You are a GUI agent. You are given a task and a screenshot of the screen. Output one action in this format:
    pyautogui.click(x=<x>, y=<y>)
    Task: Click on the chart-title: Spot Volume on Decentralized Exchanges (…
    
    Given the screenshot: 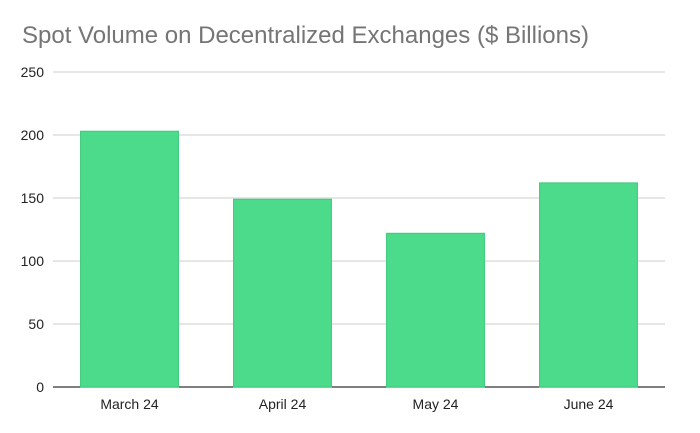 What is the action you would take?
    pyautogui.click(x=305, y=35)
    